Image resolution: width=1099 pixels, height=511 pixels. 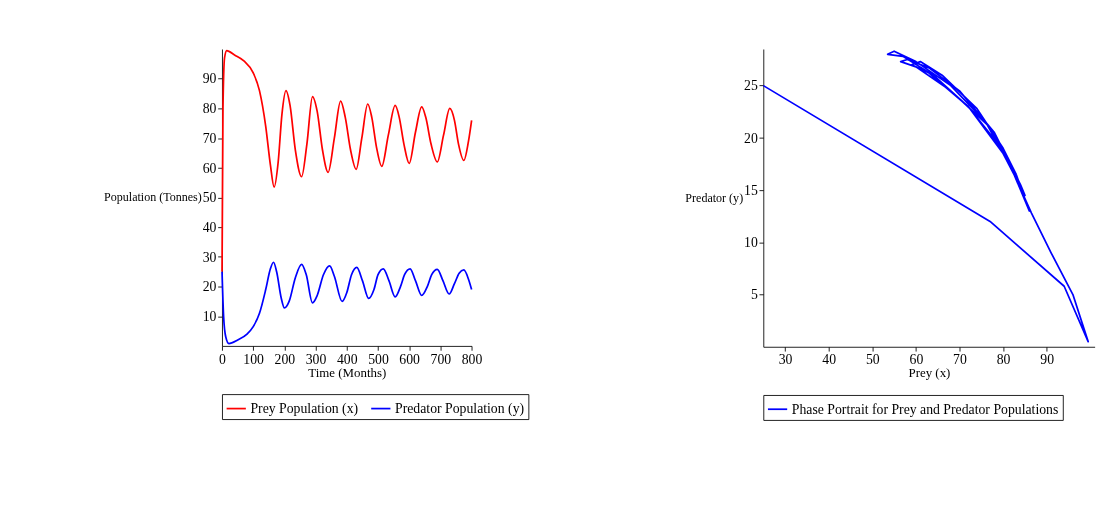 I want to click on legend-label: Prey Population (x), so click(x=304, y=408).